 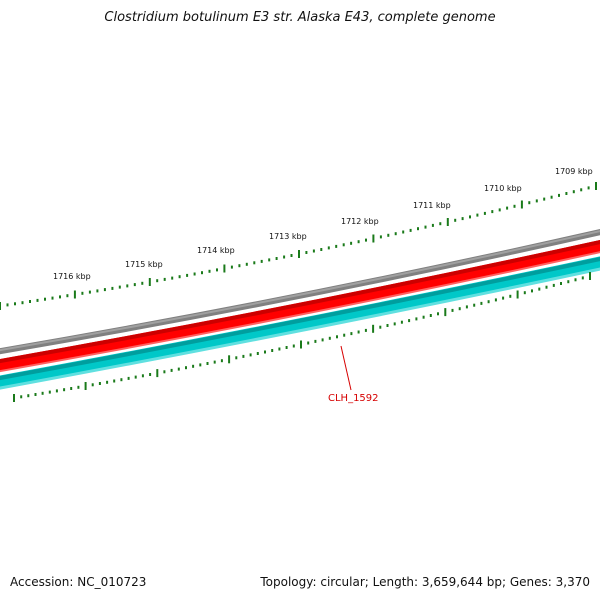 What do you see at coordinates (144, 264) in the screenshot?
I see `kbp-label-1715: 1715 kbp` at bounding box center [144, 264].